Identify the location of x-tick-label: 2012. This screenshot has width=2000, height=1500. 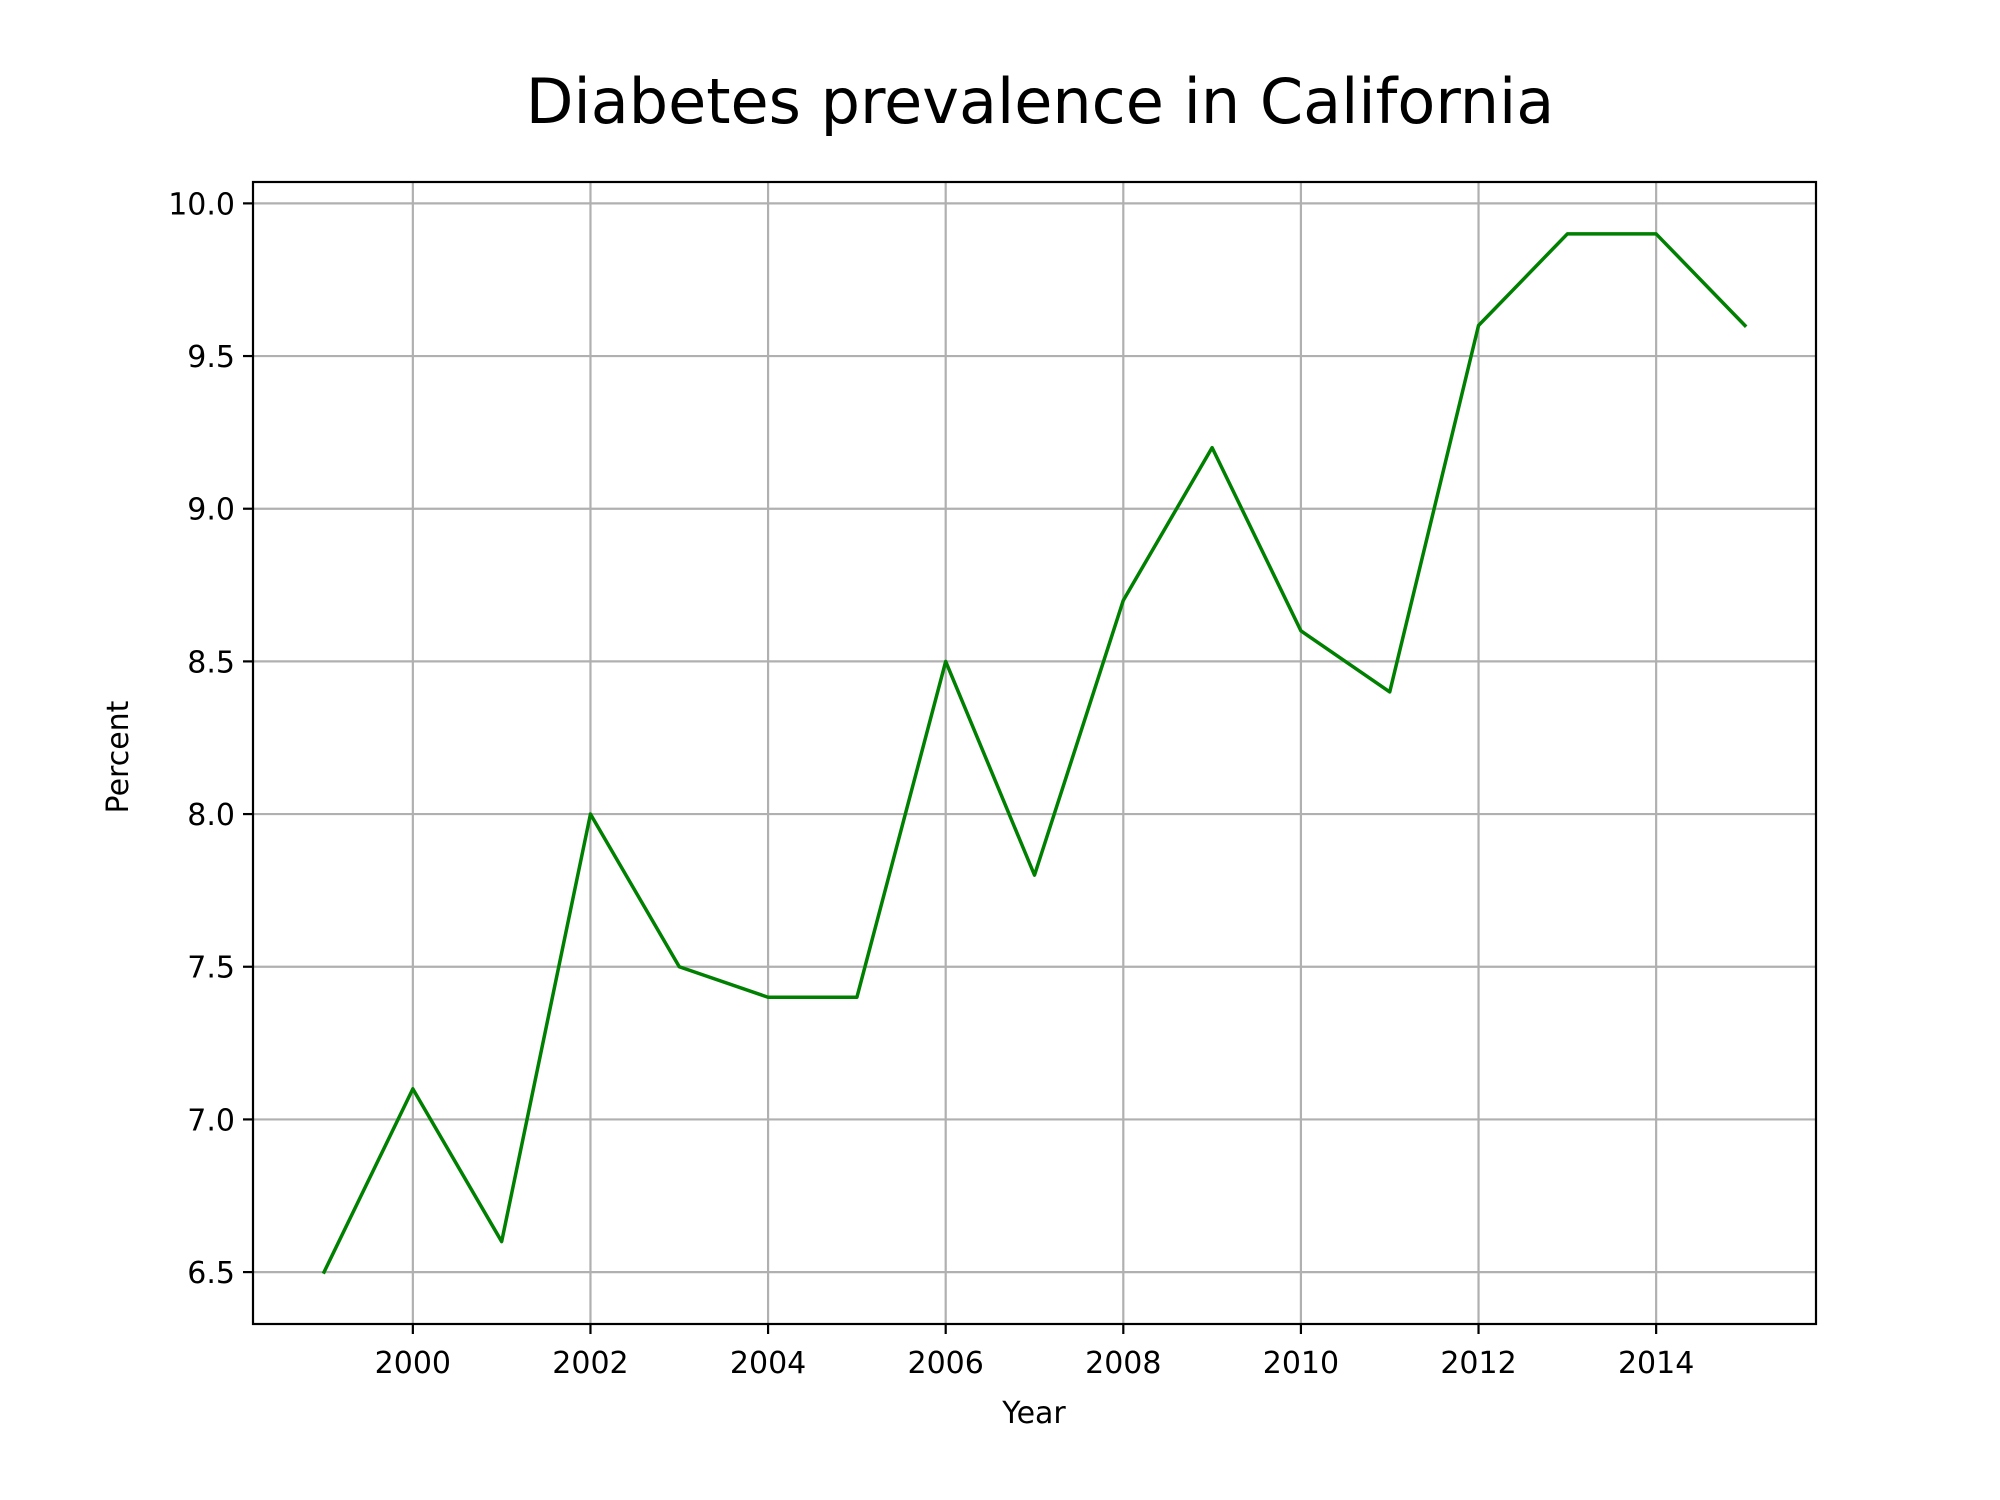
(1478, 1363).